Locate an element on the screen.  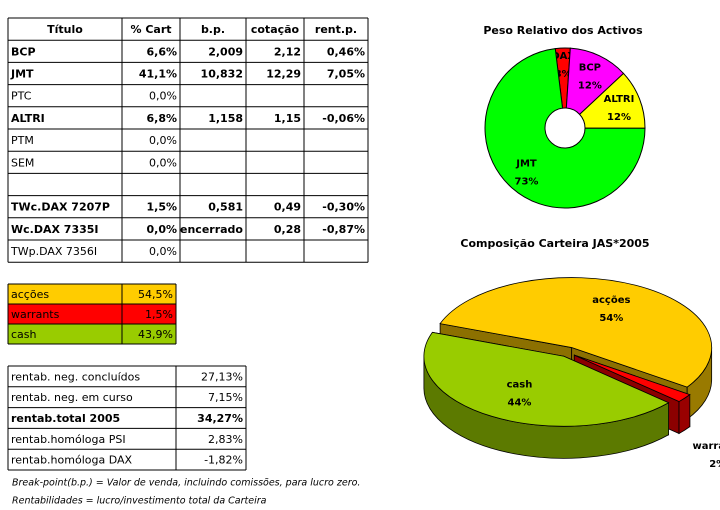
cell-text: 54,5% is located at coordinates (155, 294).